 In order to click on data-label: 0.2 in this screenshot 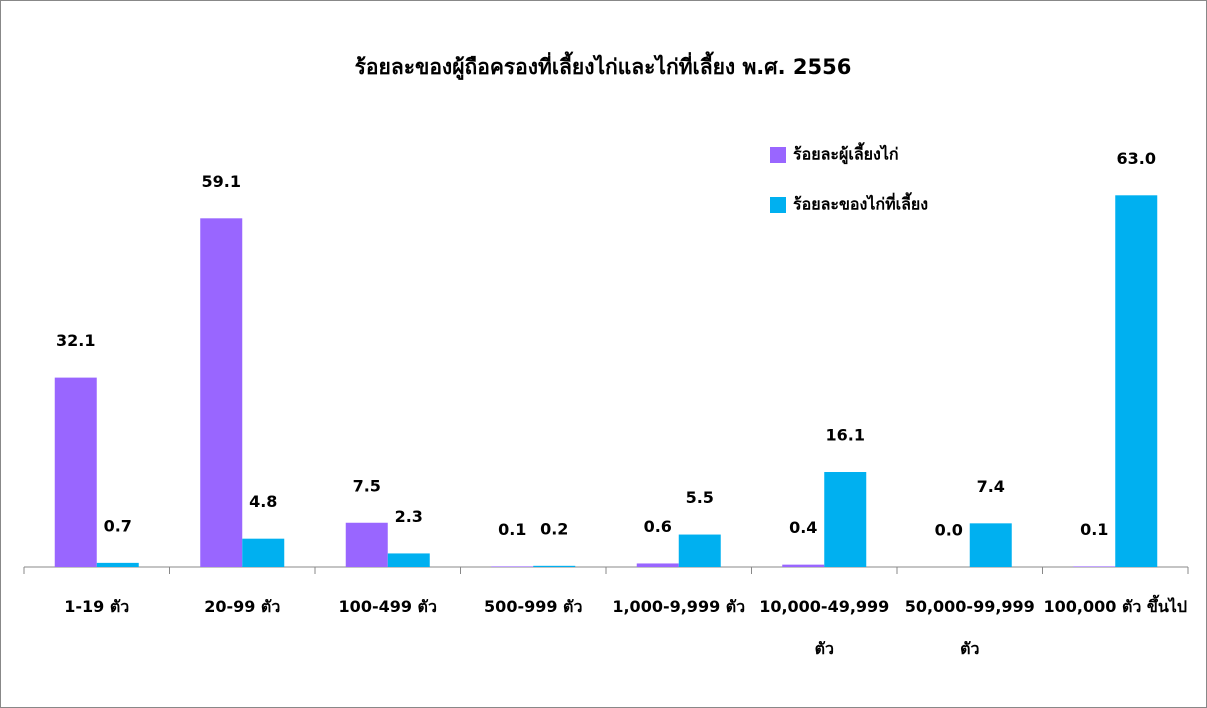, I will do `click(554, 528)`.